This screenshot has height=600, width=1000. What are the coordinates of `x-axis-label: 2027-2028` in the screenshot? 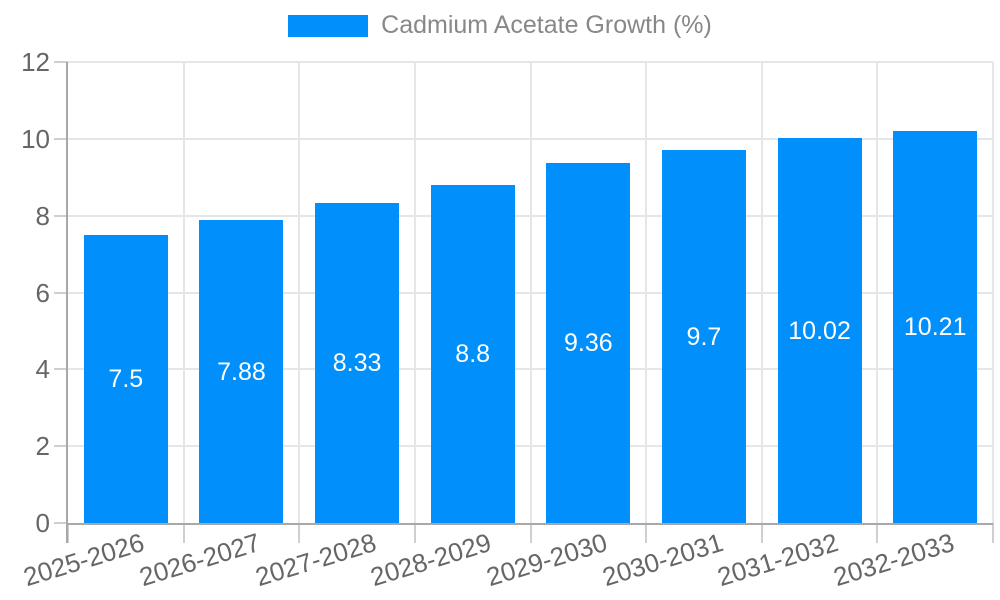 It's located at (315, 560).